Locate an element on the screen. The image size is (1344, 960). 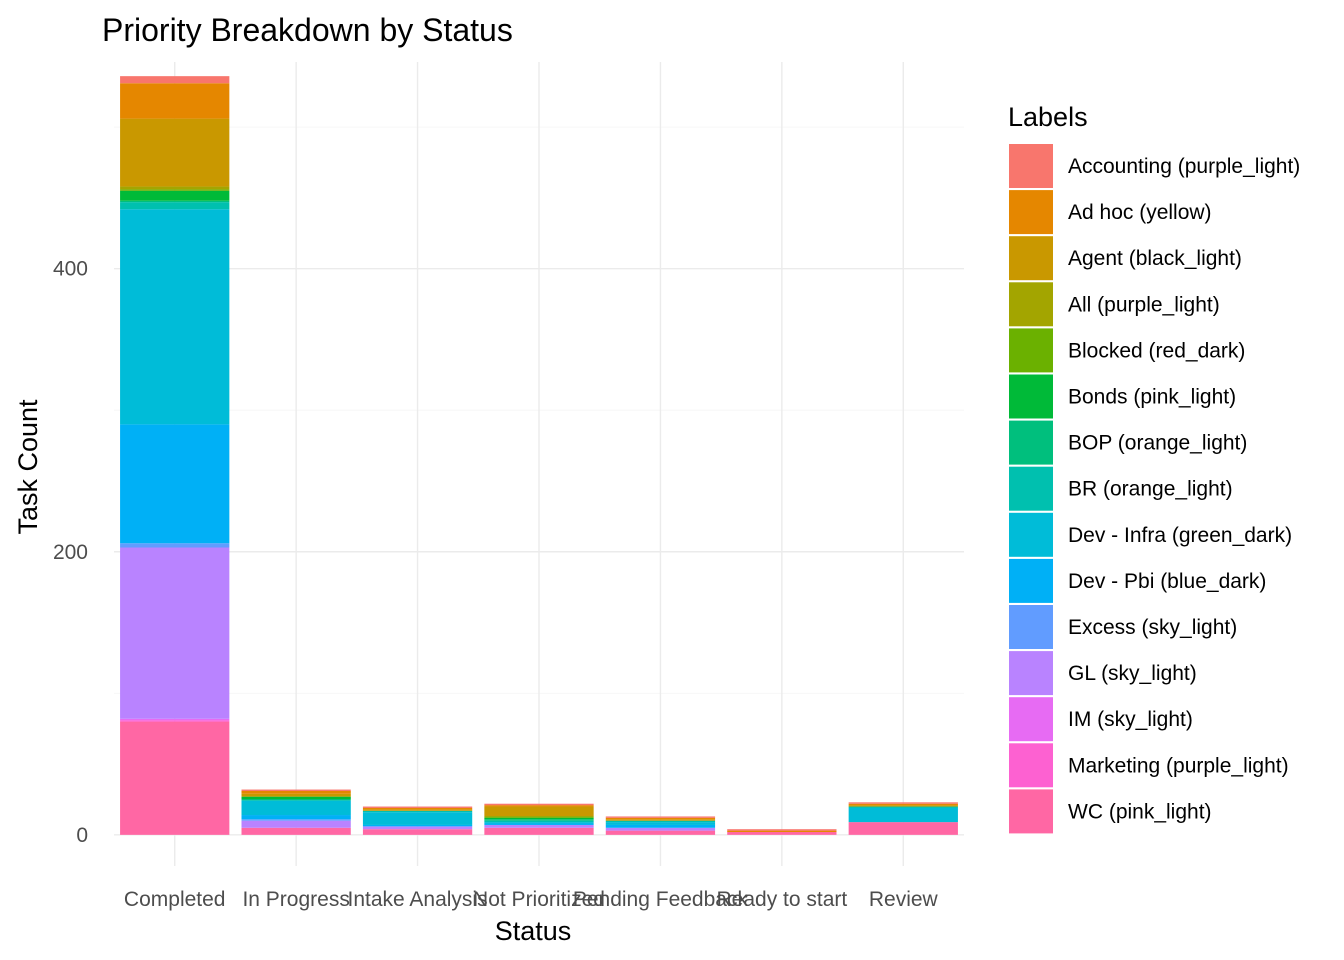
x-tick-label: Not Prioritized is located at coordinates (539, 899).